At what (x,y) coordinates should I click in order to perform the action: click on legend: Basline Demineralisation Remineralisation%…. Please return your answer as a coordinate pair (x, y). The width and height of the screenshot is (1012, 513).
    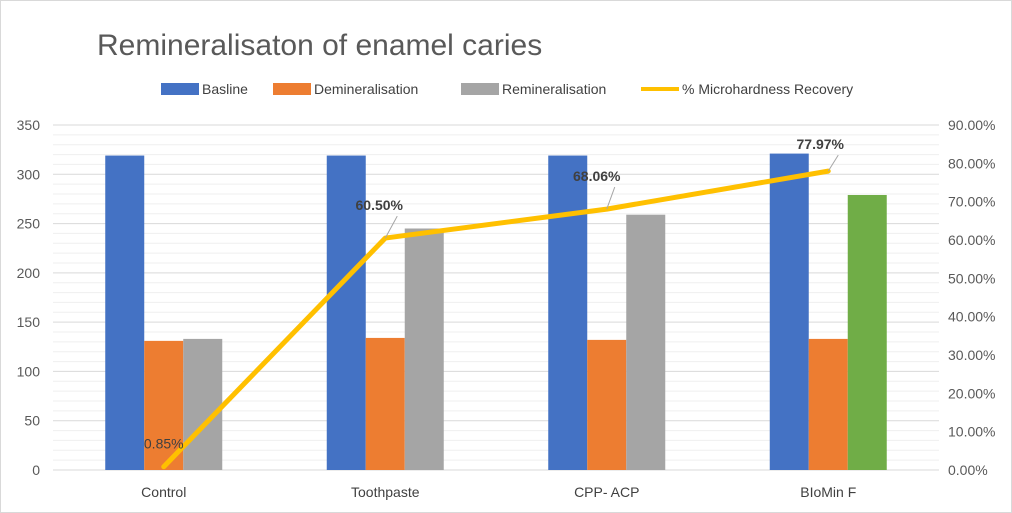
    Looking at the image, I should click on (507, 89).